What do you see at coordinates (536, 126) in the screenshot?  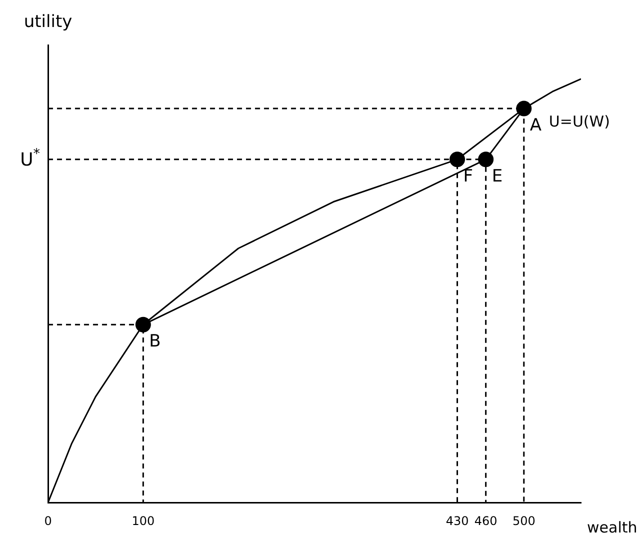 I see `annotation: A` at bounding box center [536, 126].